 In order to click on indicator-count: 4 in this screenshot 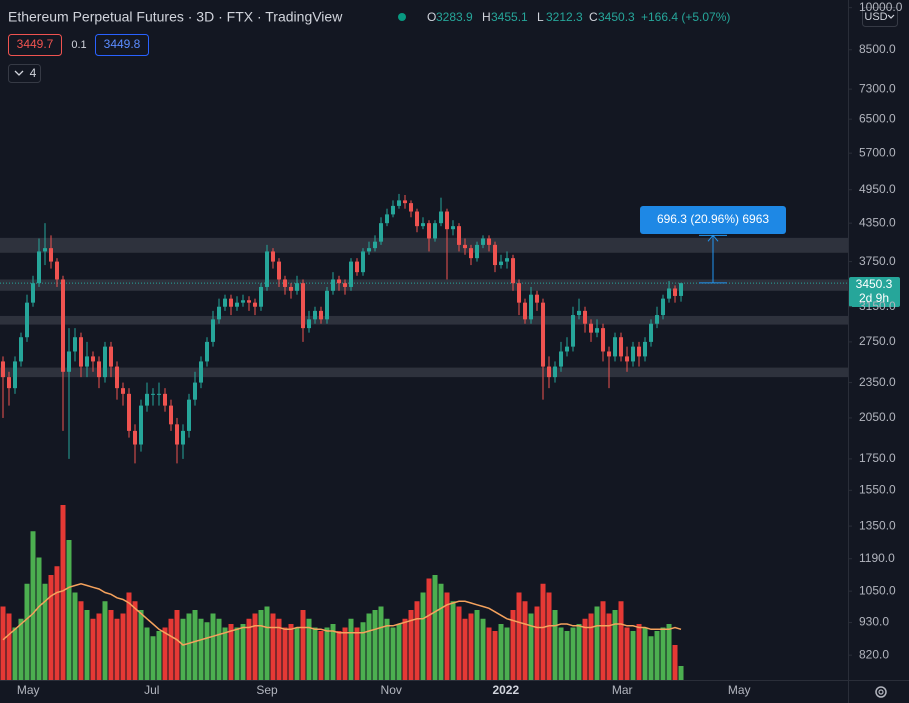, I will do `click(33, 73)`.